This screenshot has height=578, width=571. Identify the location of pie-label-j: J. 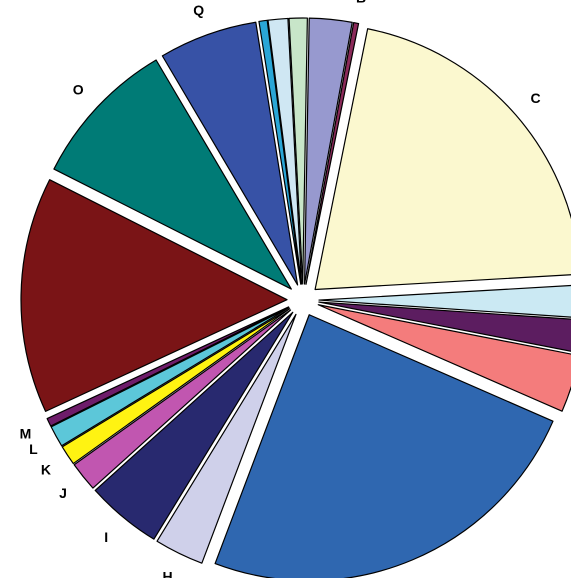
(63, 493).